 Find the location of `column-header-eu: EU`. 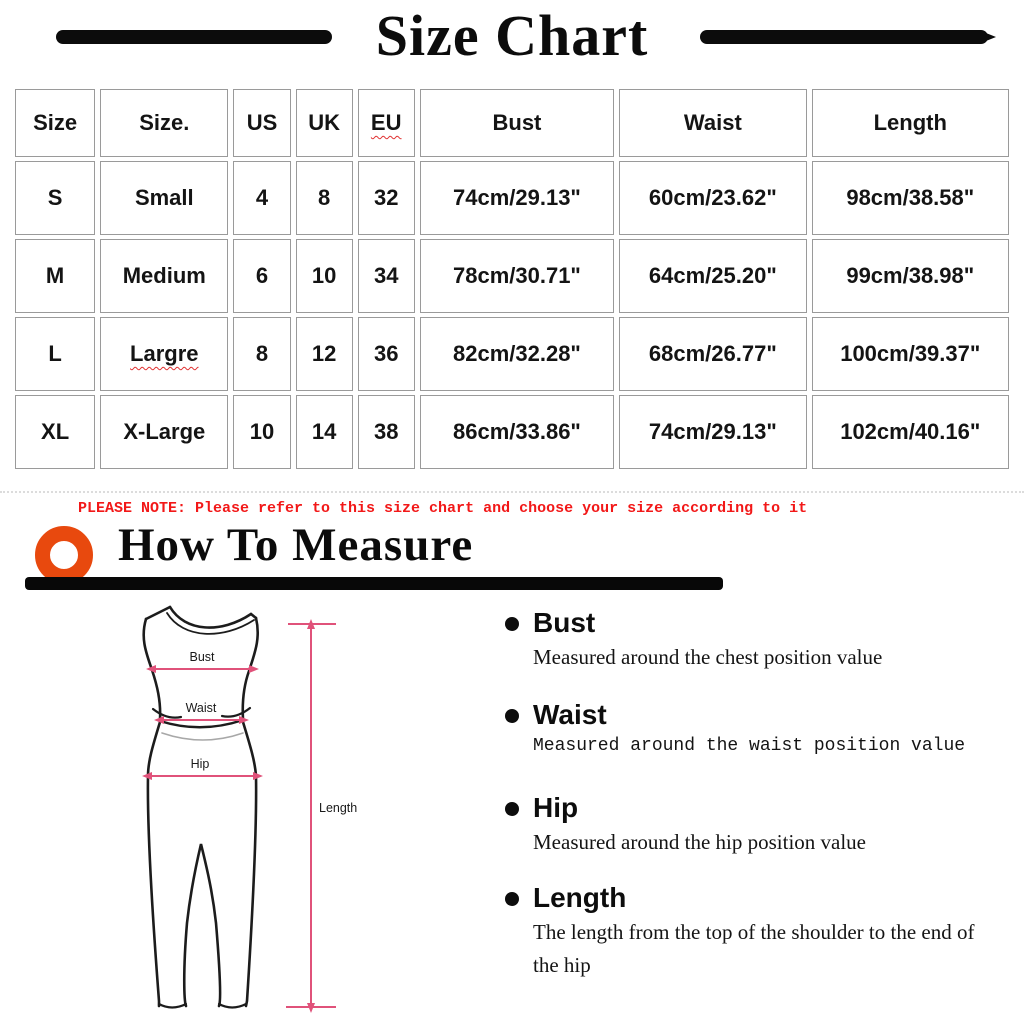

column-header-eu: EU is located at coordinates (386, 123).